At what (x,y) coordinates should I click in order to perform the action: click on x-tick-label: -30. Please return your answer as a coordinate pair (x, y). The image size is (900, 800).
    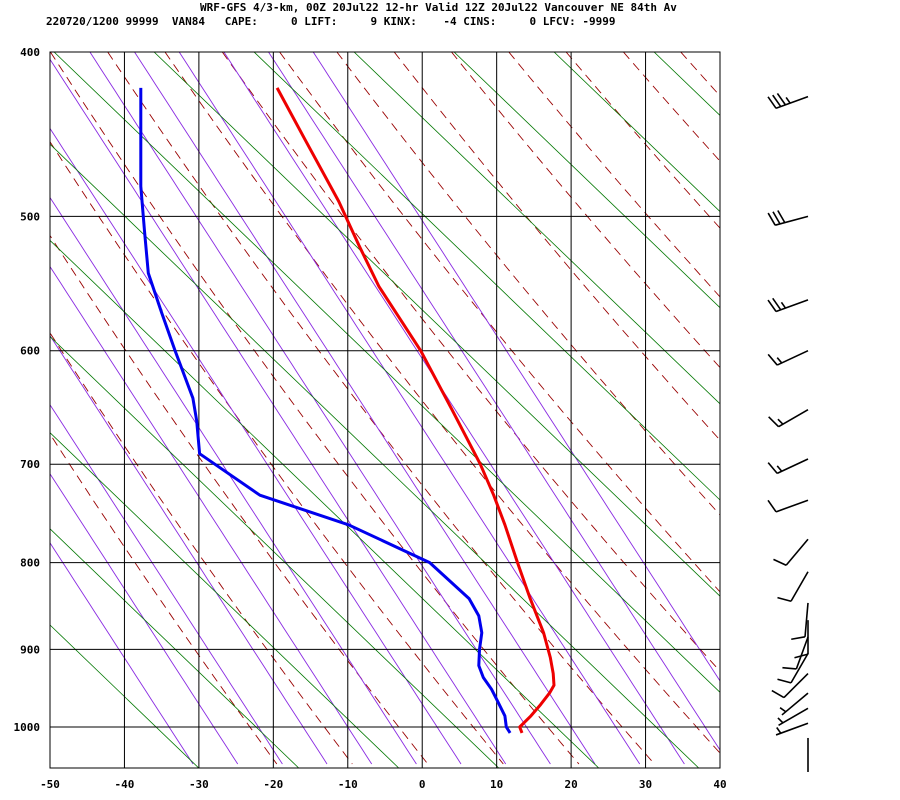
    Looking at the image, I should click on (199, 784).